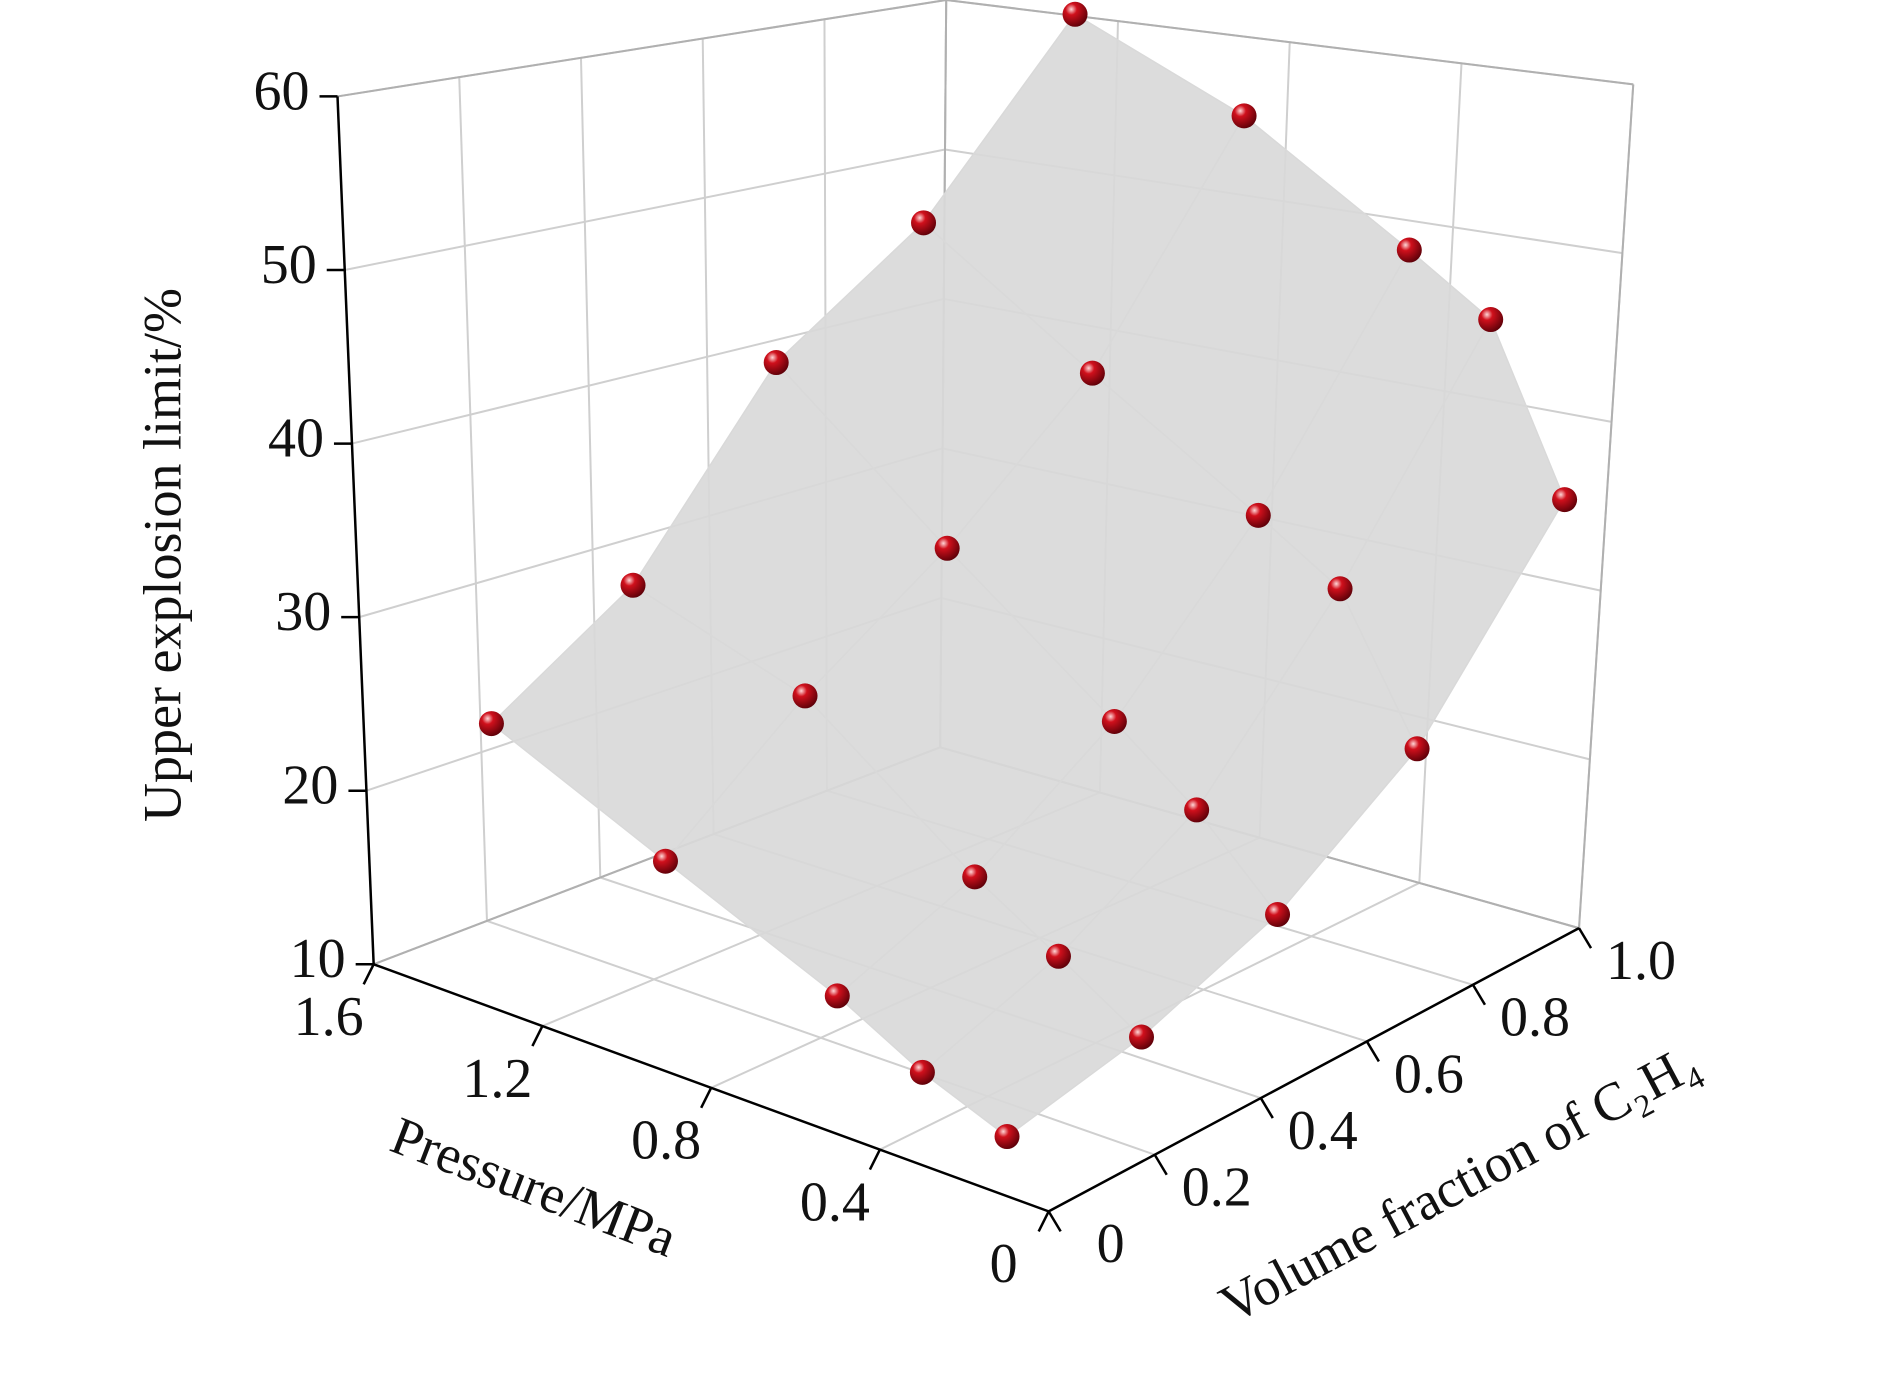 The height and width of the screenshot is (1390, 1890). Describe the element at coordinates (310, 786) in the screenshot. I see `z-tick-label: 20` at that location.